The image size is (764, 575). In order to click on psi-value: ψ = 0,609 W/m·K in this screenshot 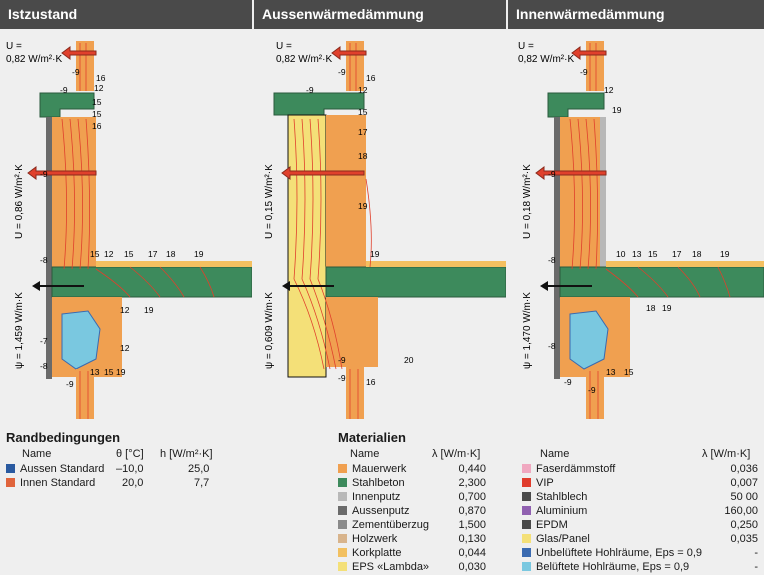, I will do `click(269, 330)`.